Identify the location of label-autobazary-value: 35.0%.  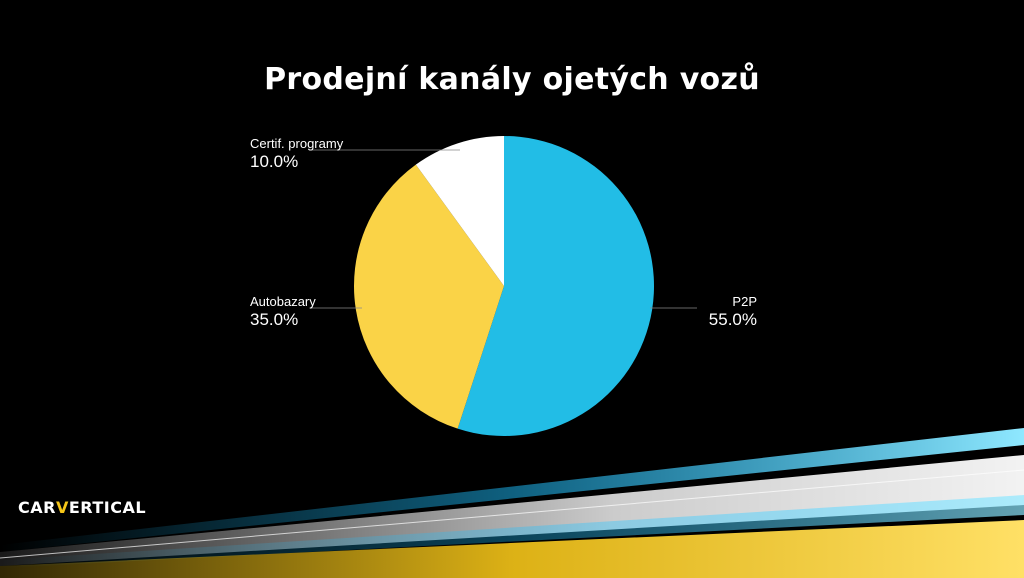
(274, 319).